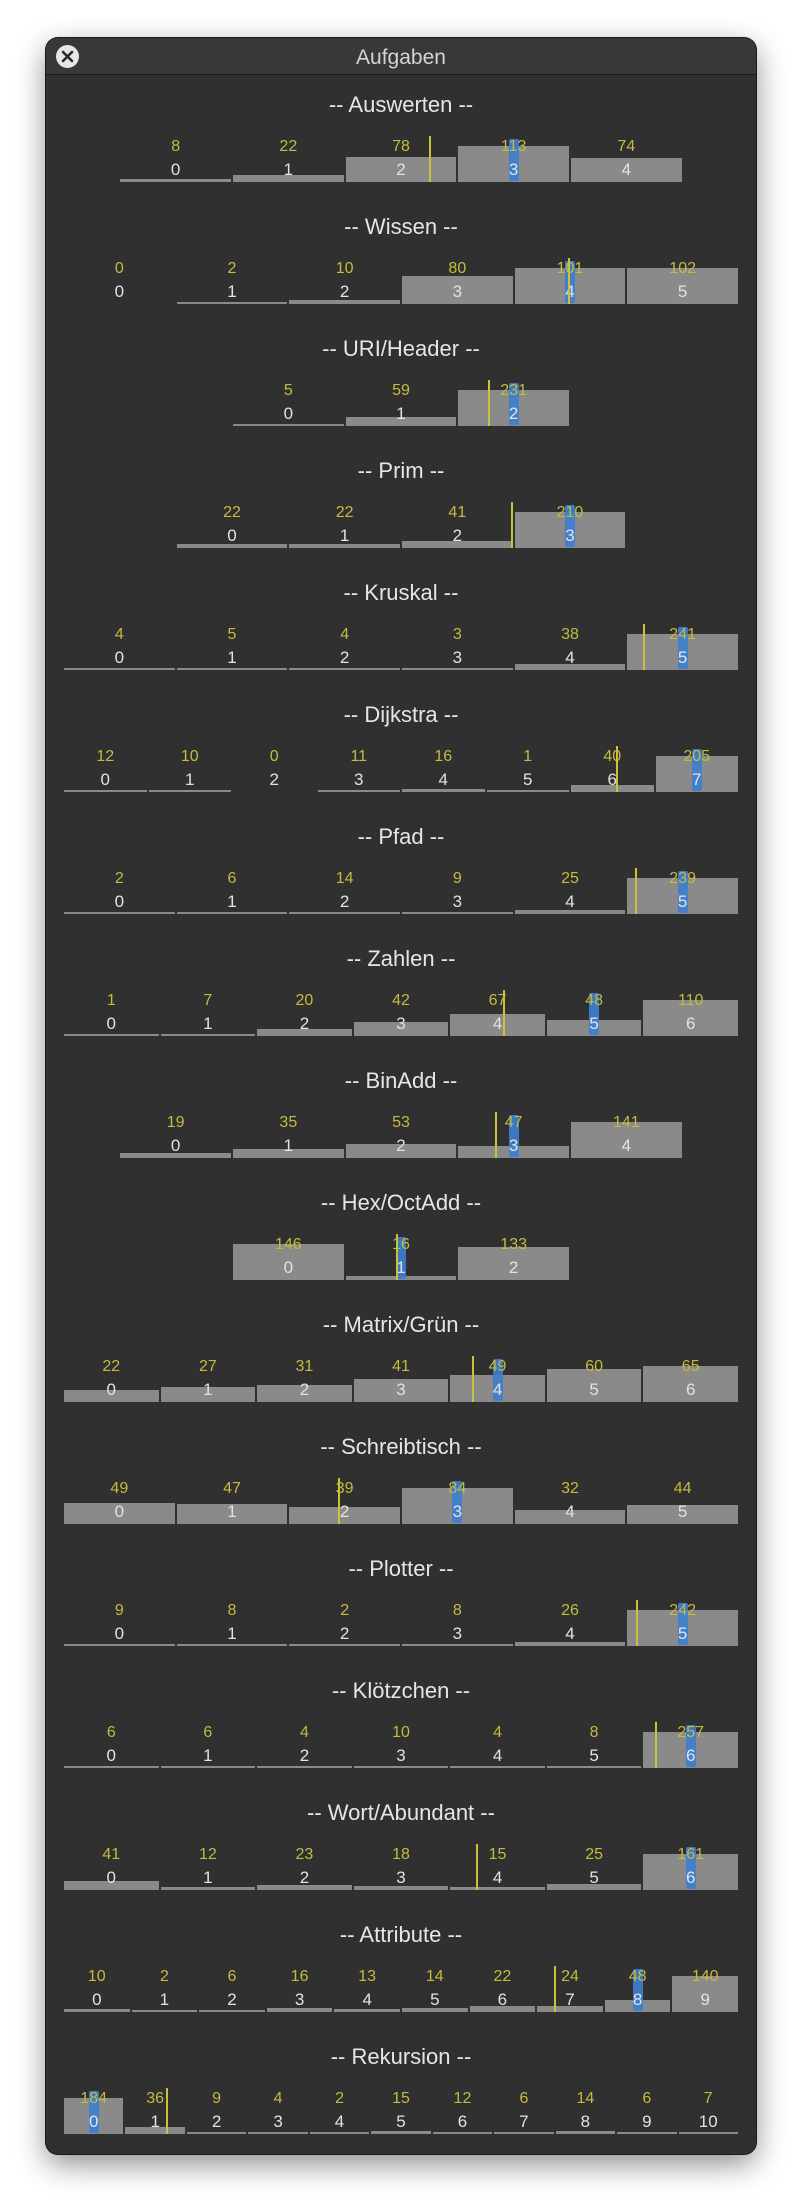 This screenshot has height=2206, width=802. Describe the element at coordinates (232, 1502) in the screenshot. I see `task-cell: 47 1` at that location.